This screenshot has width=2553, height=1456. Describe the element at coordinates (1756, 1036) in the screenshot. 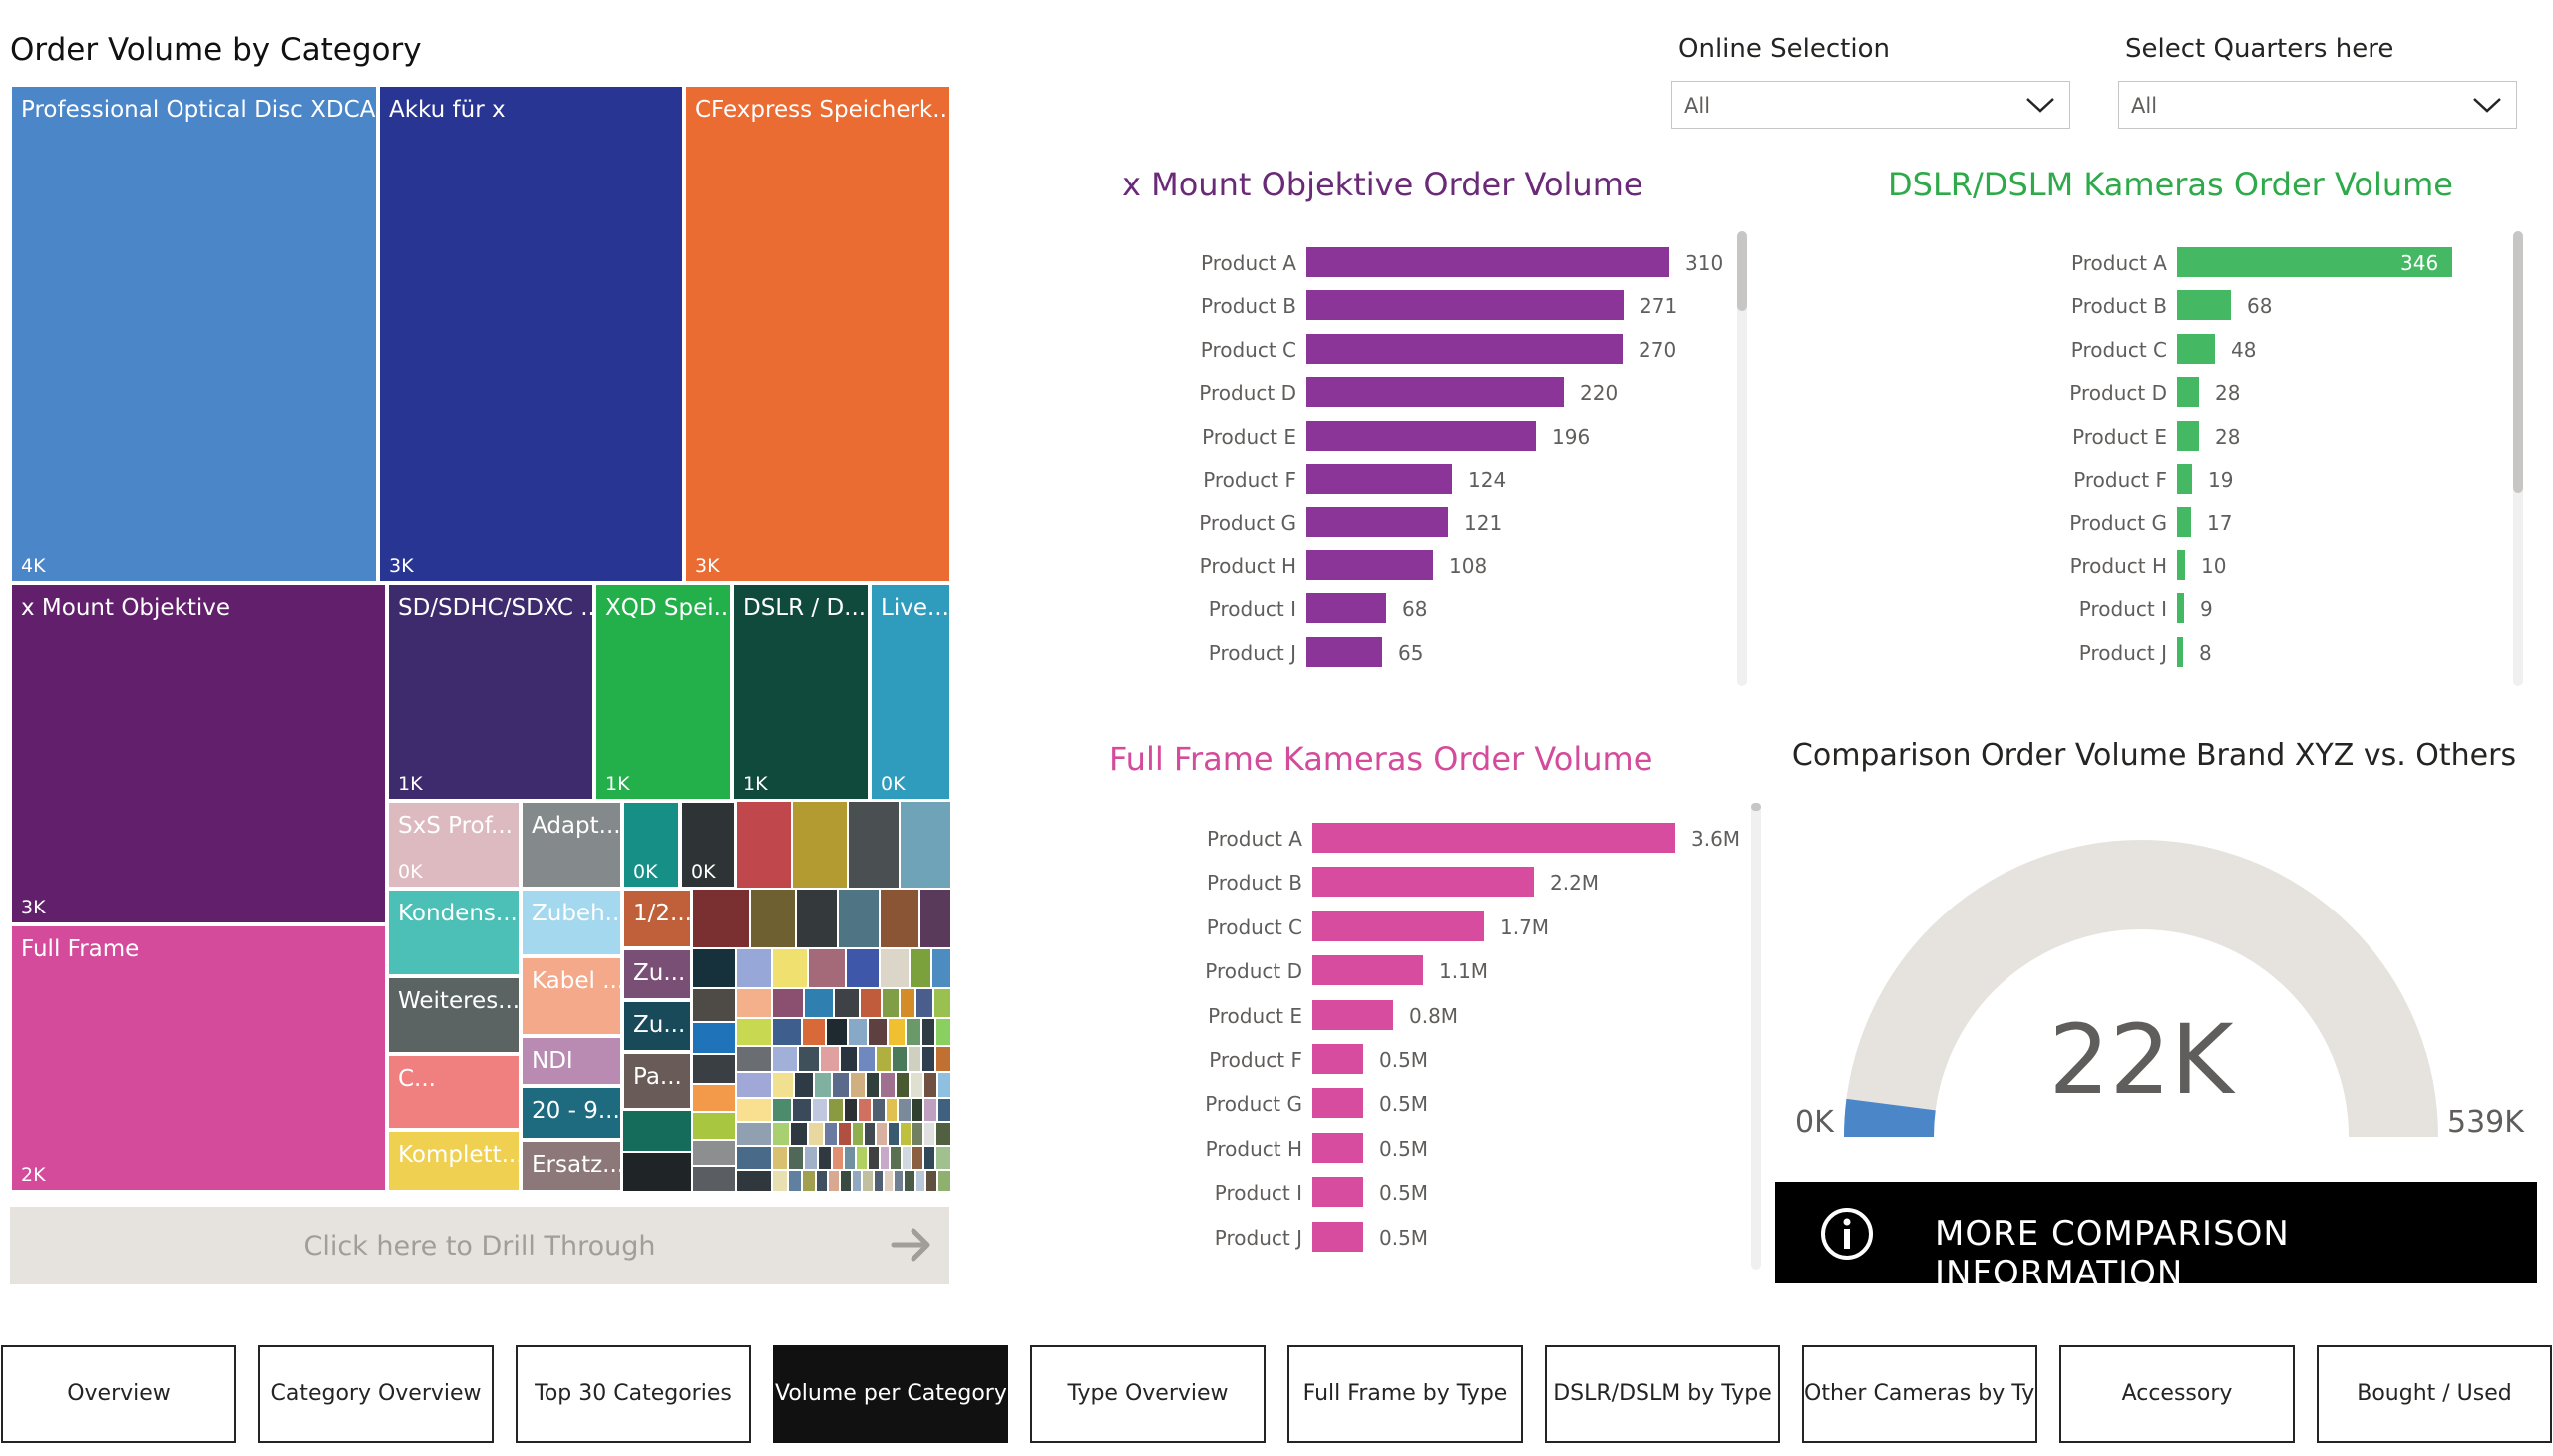

I see `fullframe-chart-scrollbar` at that location.